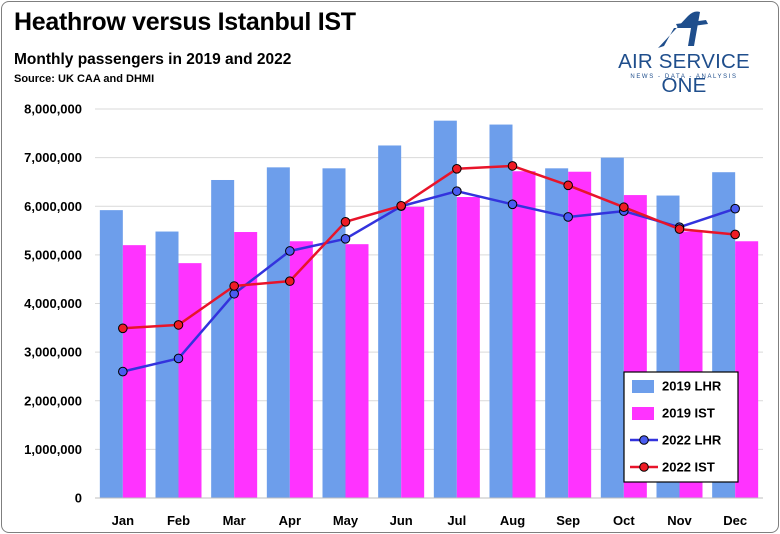 The image size is (780, 534). I want to click on y-tick-label: 1,000,000, so click(53, 449).